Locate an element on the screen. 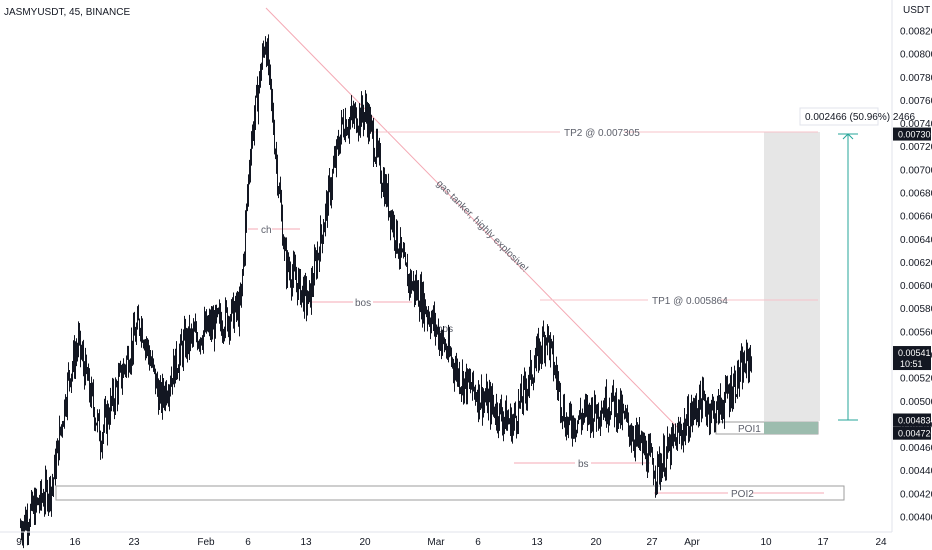 This screenshot has width=932, height=550. y-tick-label: 0.008200 is located at coordinates (916, 32).